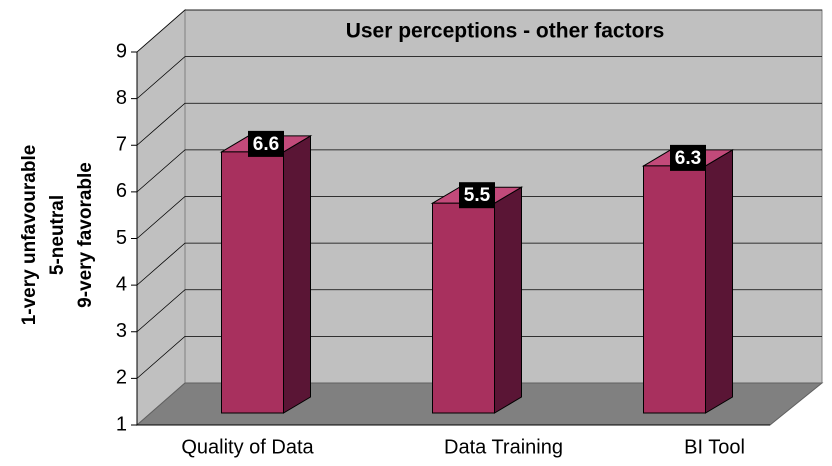 The image size is (832, 466). What do you see at coordinates (121, 191) in the screenshot?
I see `y-tick-label: 6` at bounding box center [121, 191].